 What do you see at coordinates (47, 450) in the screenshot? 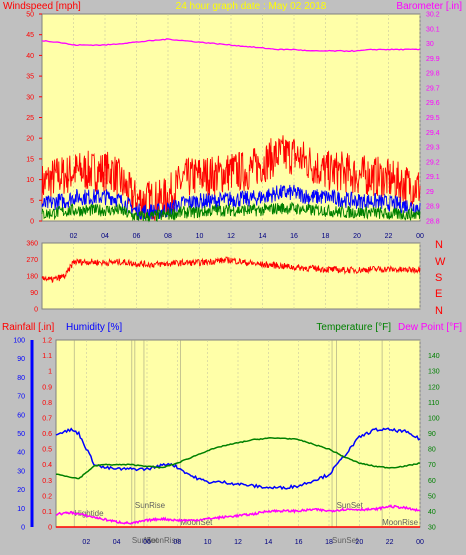
I see `rainfall-tick-label: 0.5` at bounding box center [47, 450].